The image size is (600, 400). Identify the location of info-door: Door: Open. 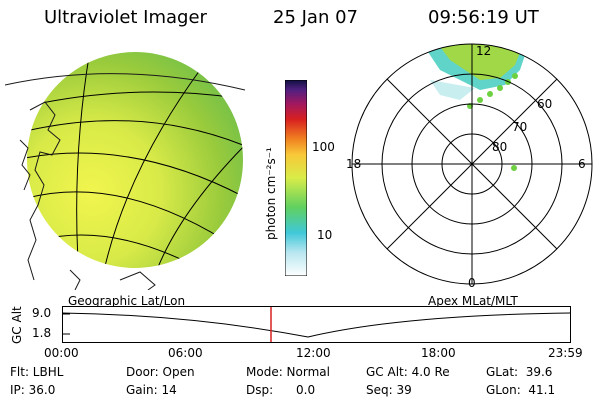
(160, 372).